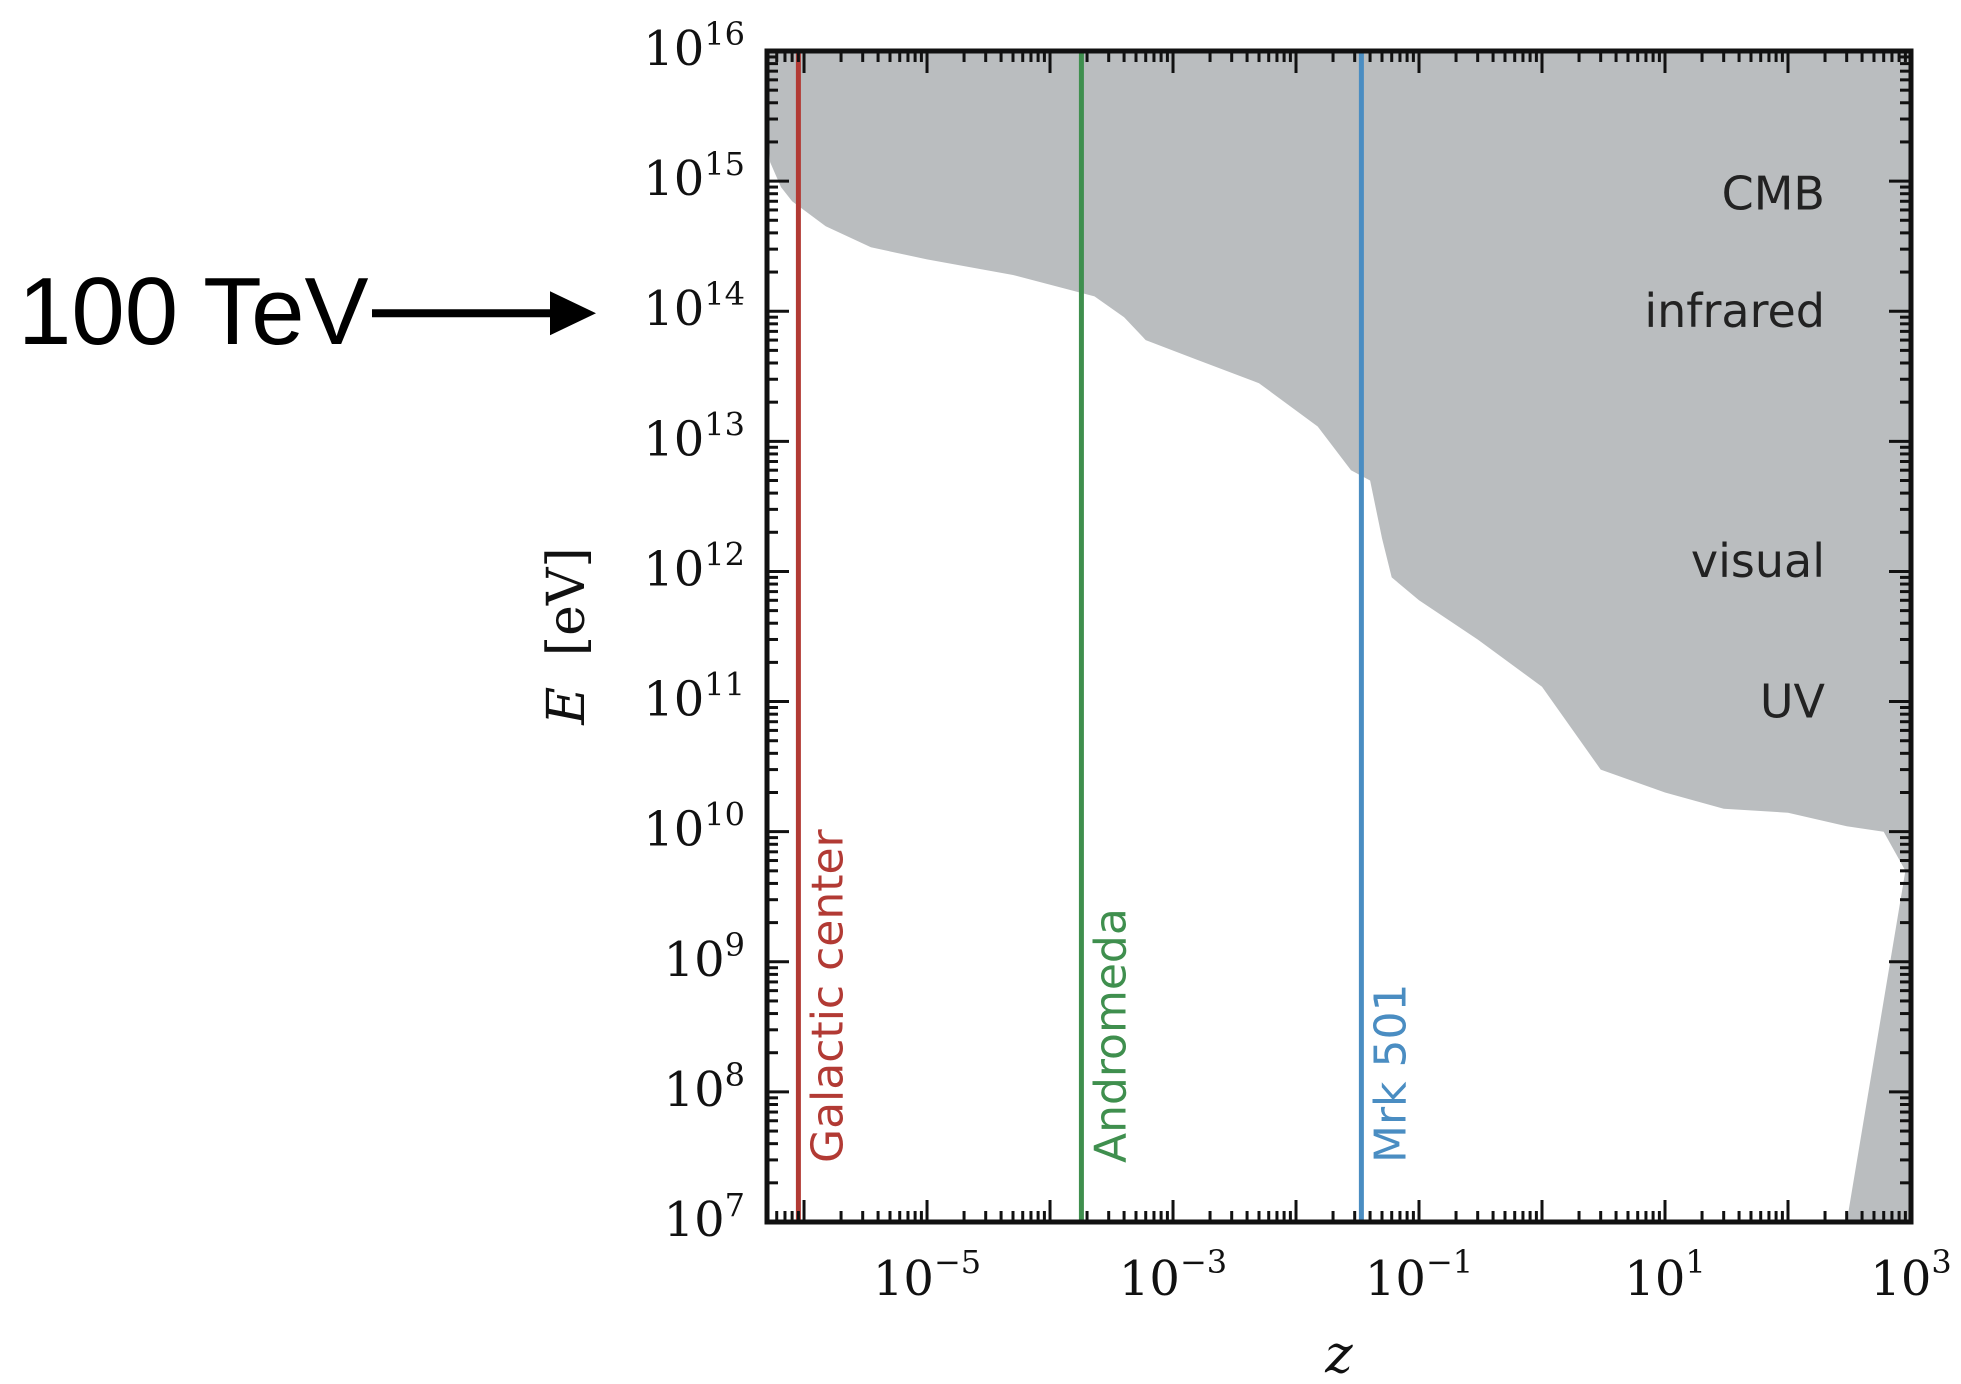  What do you see at coordinates (1793, 702) in the screenshot?
I see `band-label: UV` at bounding box center [1793, 702].